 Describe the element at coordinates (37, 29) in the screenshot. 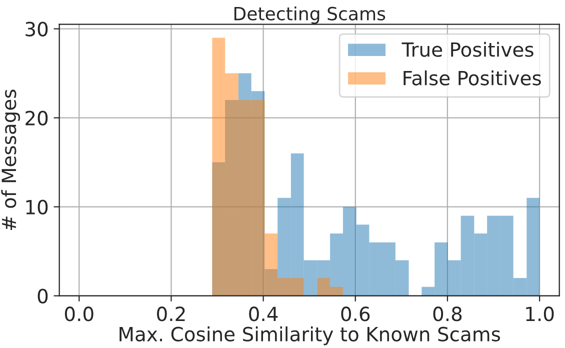

I see `y-tick-label: 30` at that location.